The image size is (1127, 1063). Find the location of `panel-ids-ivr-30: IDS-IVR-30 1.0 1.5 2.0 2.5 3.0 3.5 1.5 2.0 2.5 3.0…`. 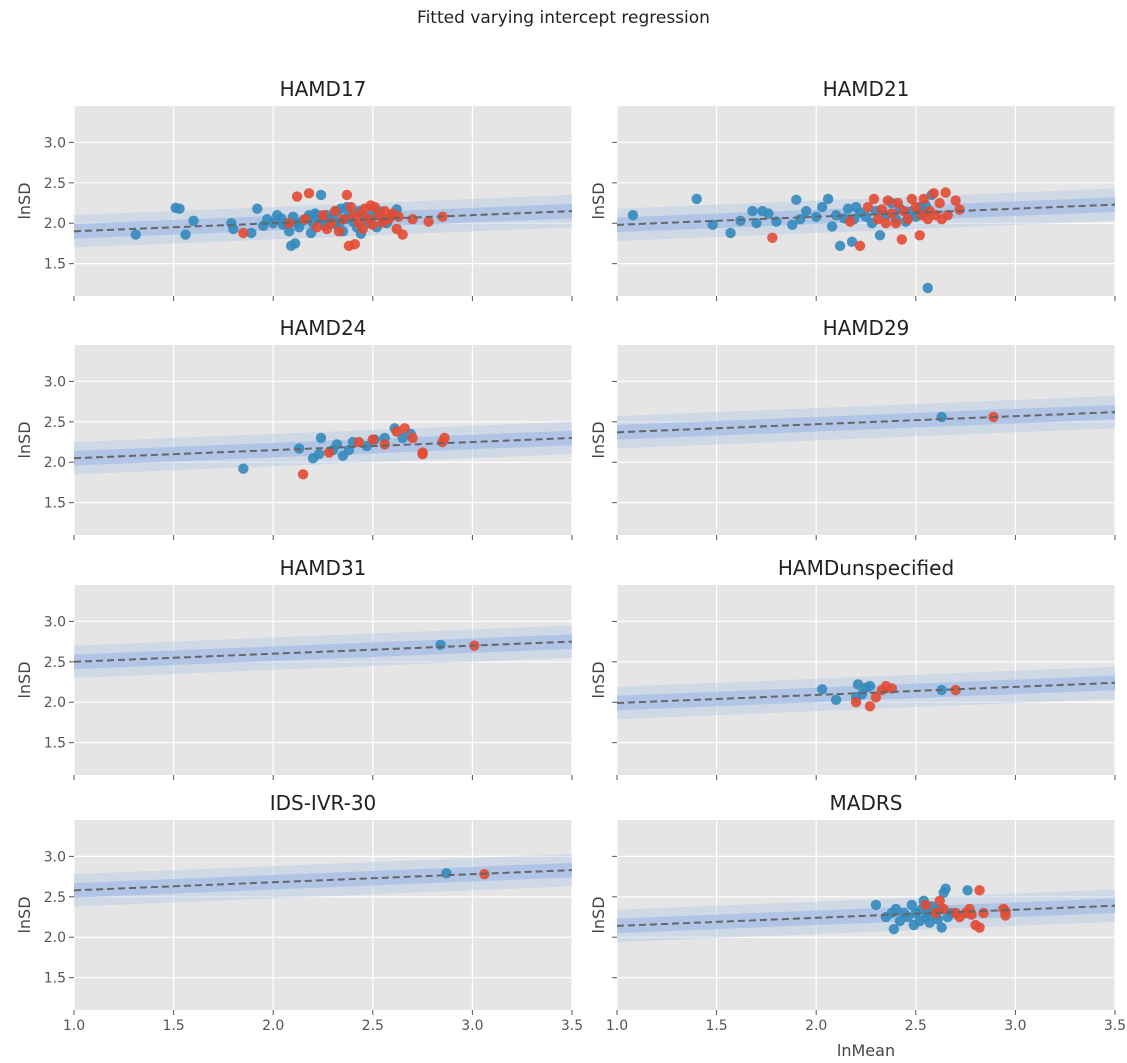

panel-ids-ivr-30: IDS-IVR-30 1.0 1.5 2.0 2.5 3.0 3.5 1.5 2.0 2.5 3.0… is located at coordinates (299, 912).